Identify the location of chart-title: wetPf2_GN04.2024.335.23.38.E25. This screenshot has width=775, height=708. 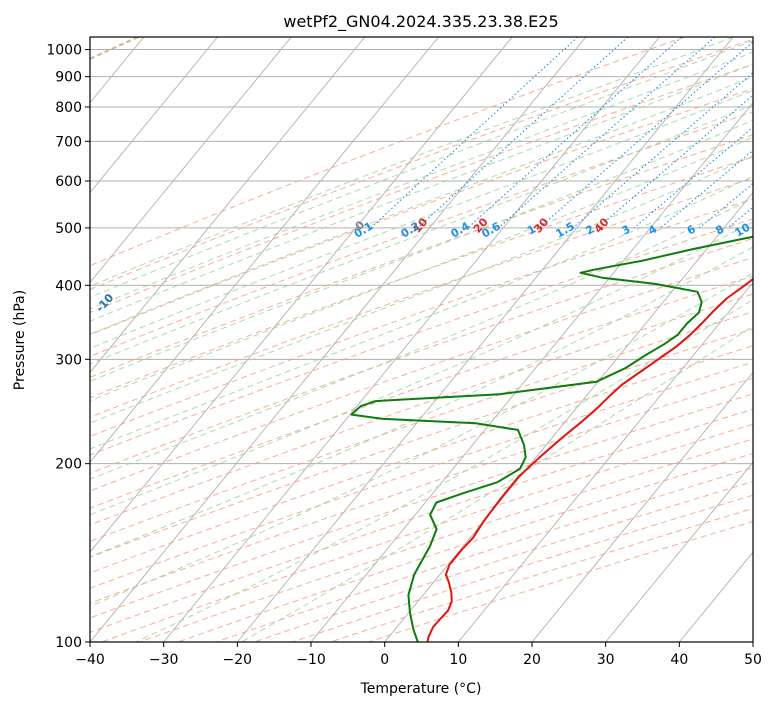
(420, 22).